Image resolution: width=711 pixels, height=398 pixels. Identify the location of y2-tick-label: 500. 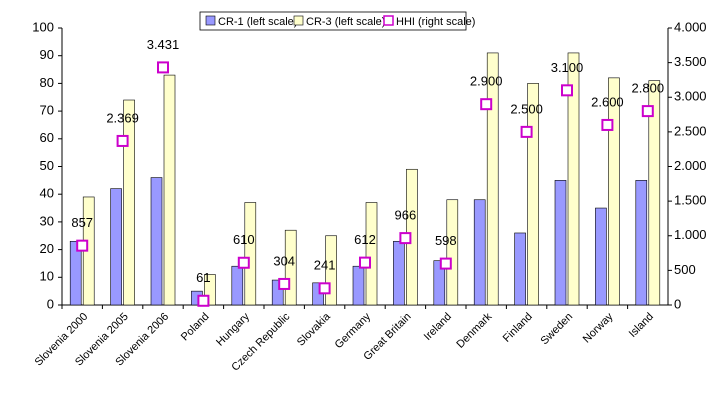
(685, 269).